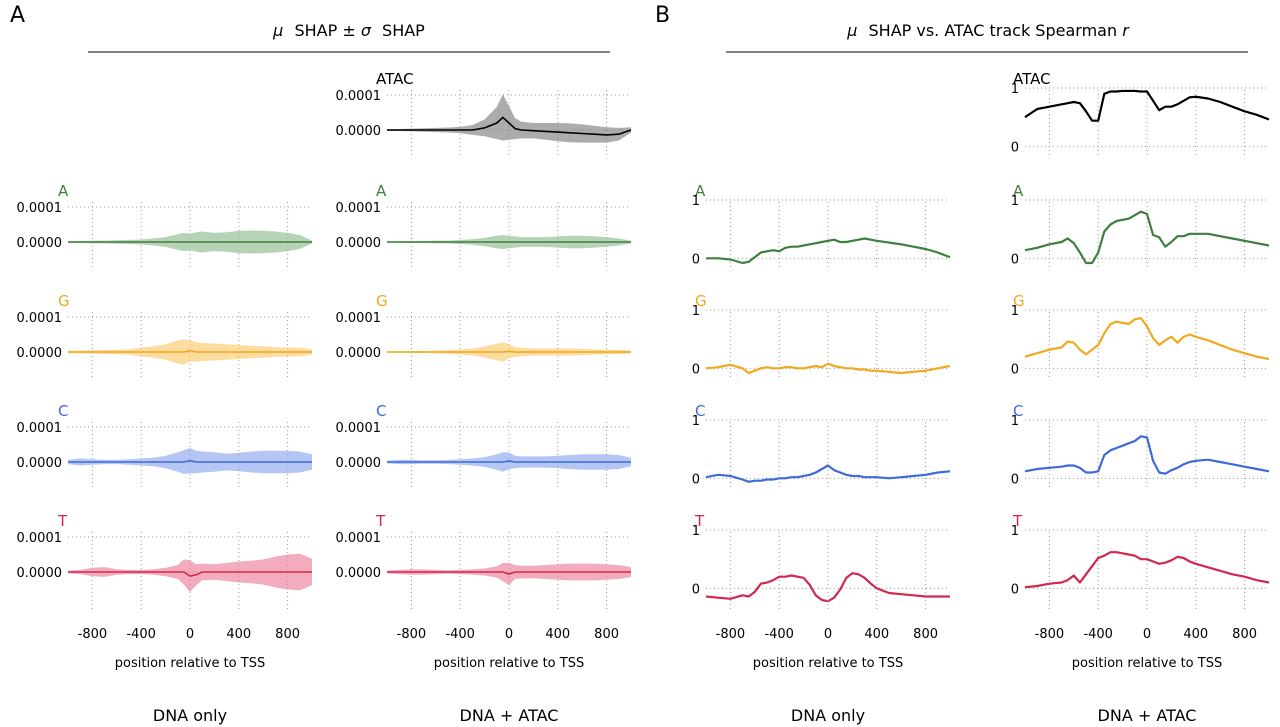  Describe the element at coordinates (509, 118) in the screenshot. I see `sd-band-atac` at that location.